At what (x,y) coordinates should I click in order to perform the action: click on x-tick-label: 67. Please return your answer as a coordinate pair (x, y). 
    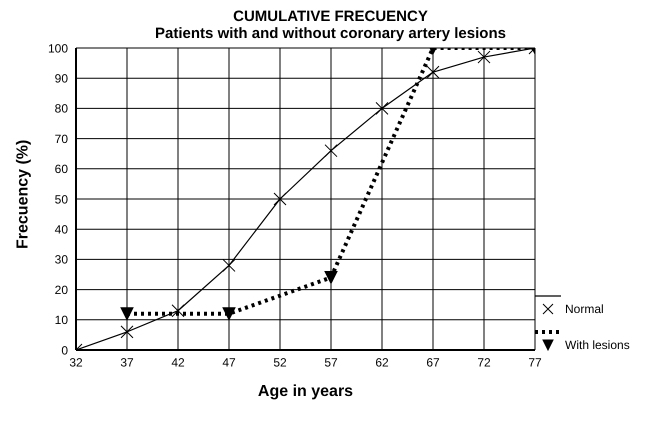
    Looking at the image, I should click on (433, 363).